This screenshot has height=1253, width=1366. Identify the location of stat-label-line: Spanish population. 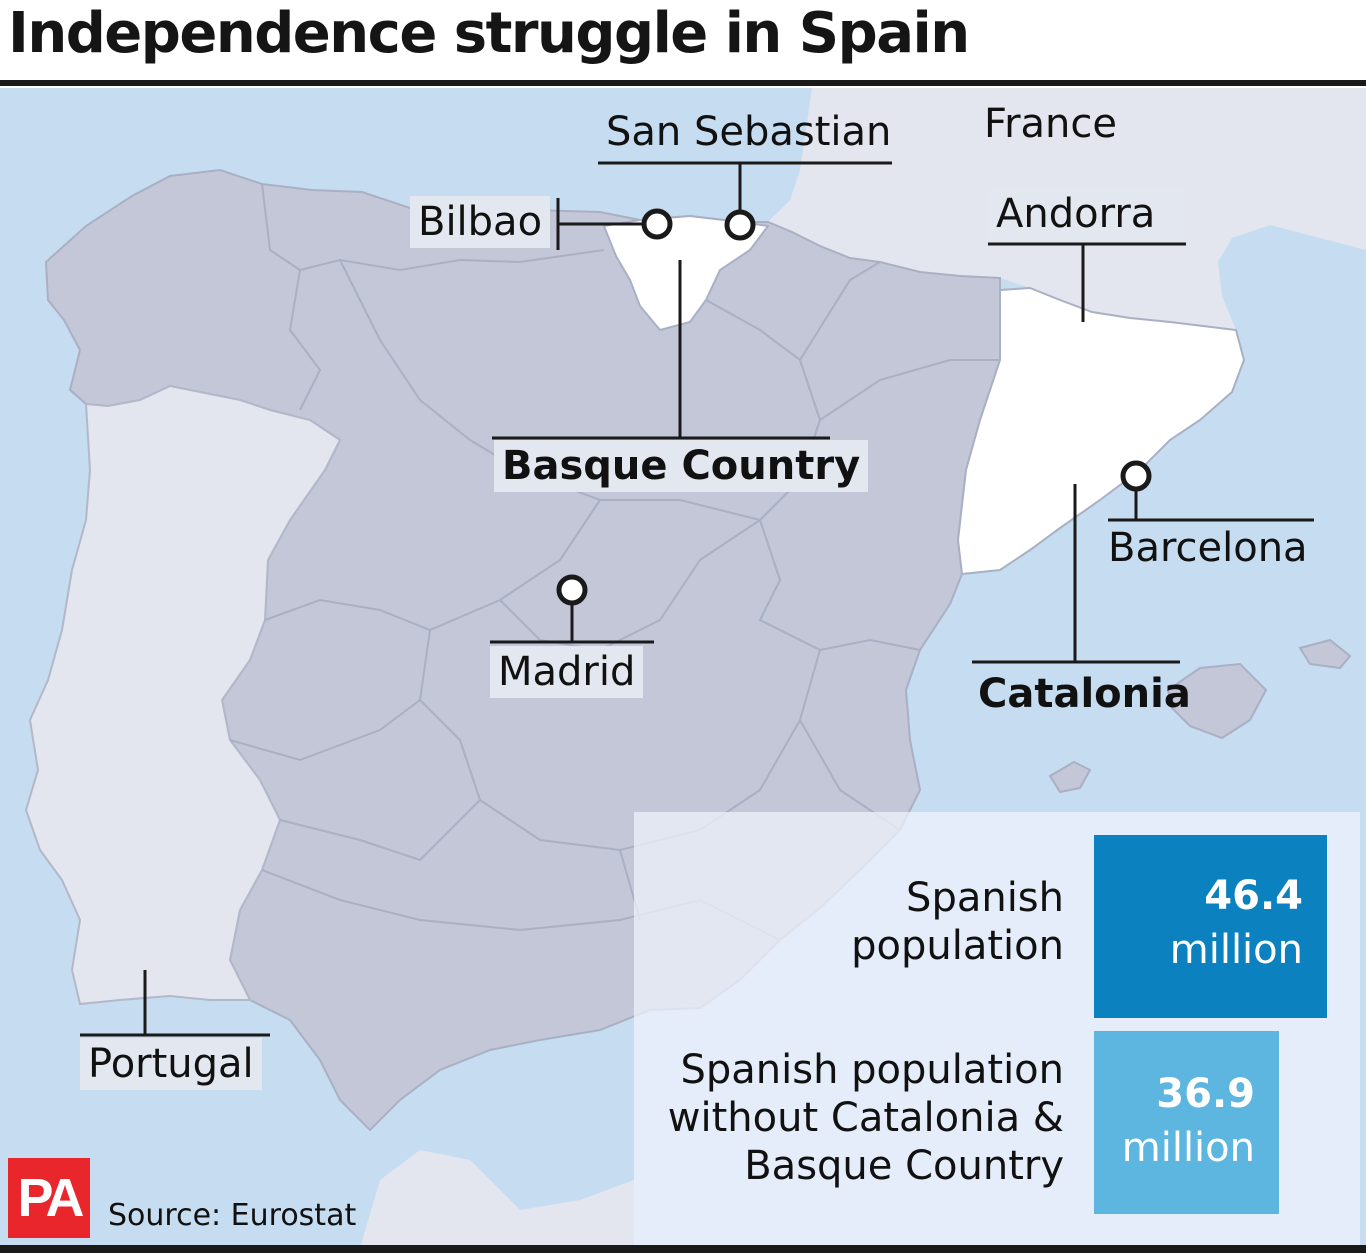
(872, 1070).